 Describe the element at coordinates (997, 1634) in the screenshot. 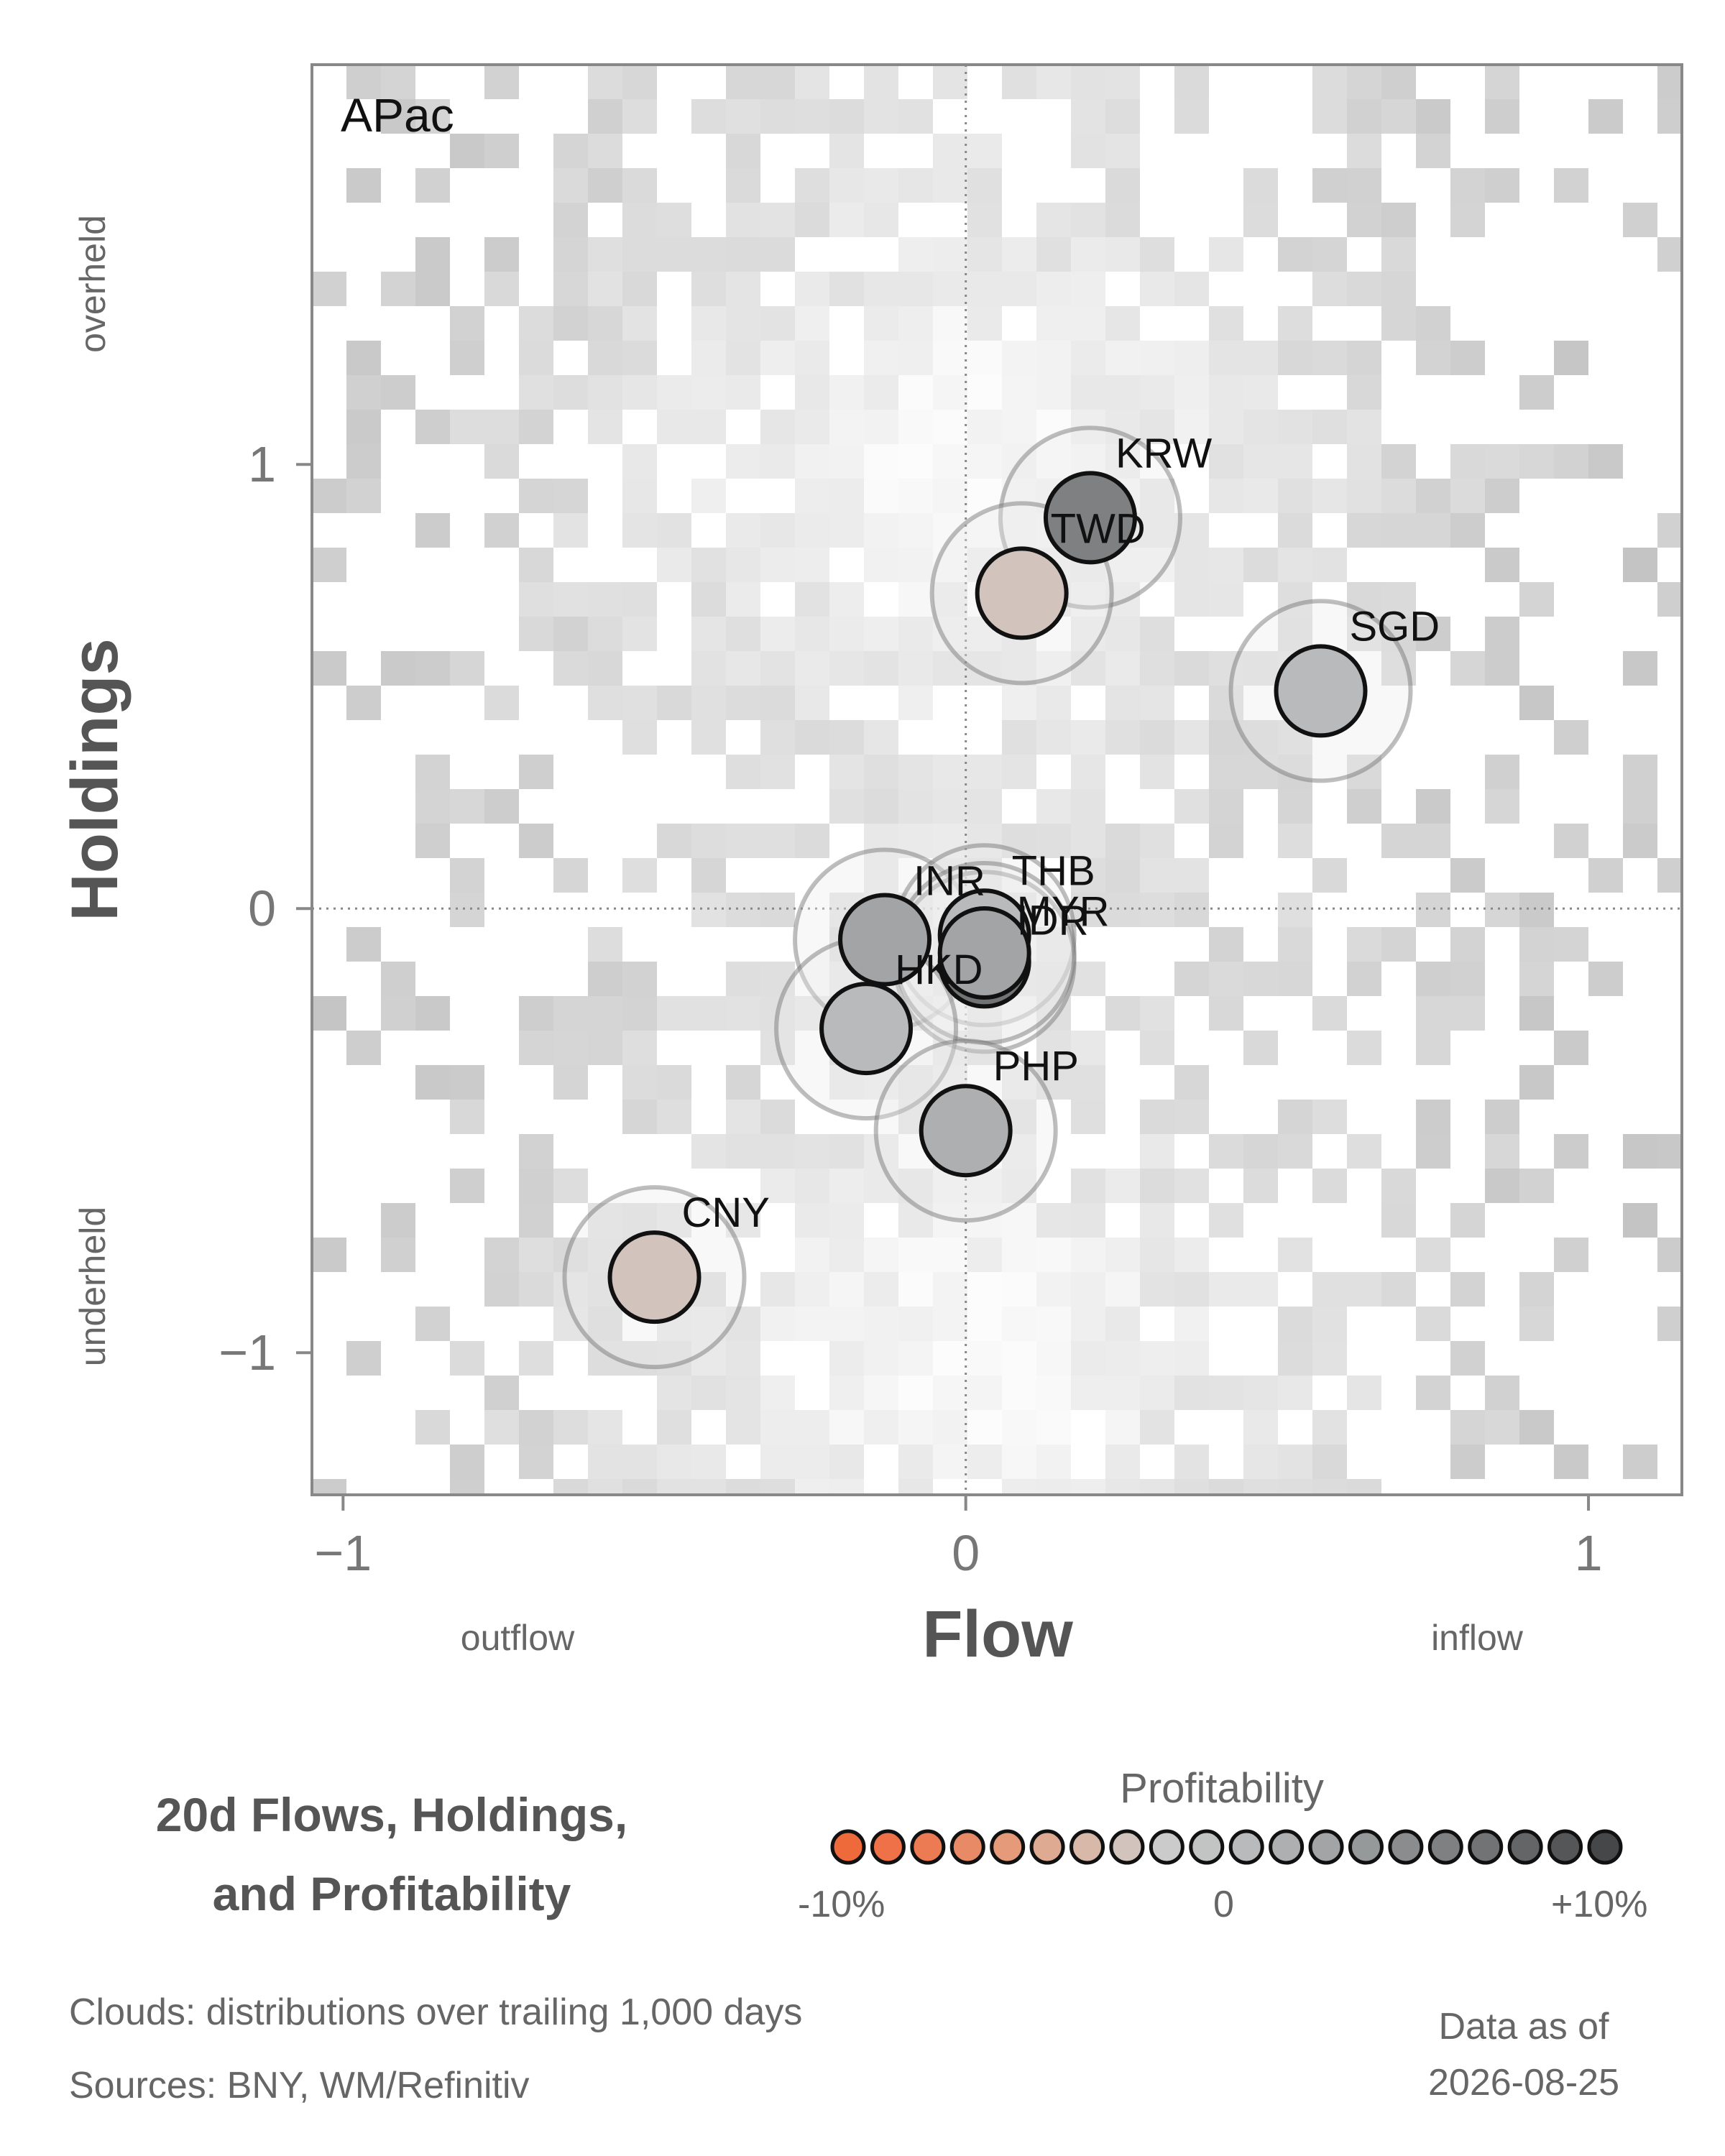

I see `x-axis-title: Flow` at that location.